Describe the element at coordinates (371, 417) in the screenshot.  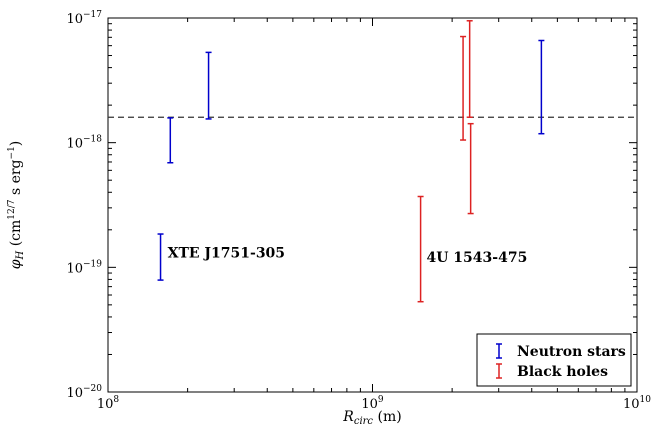
I see `x-axis-label: Rcirc (m)` at that location.